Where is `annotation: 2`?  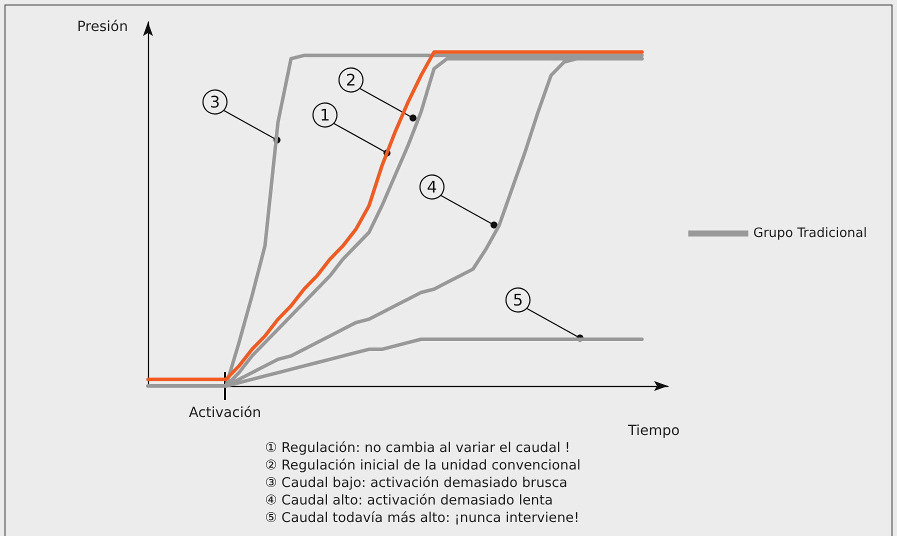
annotation: 2 is located at coordinates (351, 80).